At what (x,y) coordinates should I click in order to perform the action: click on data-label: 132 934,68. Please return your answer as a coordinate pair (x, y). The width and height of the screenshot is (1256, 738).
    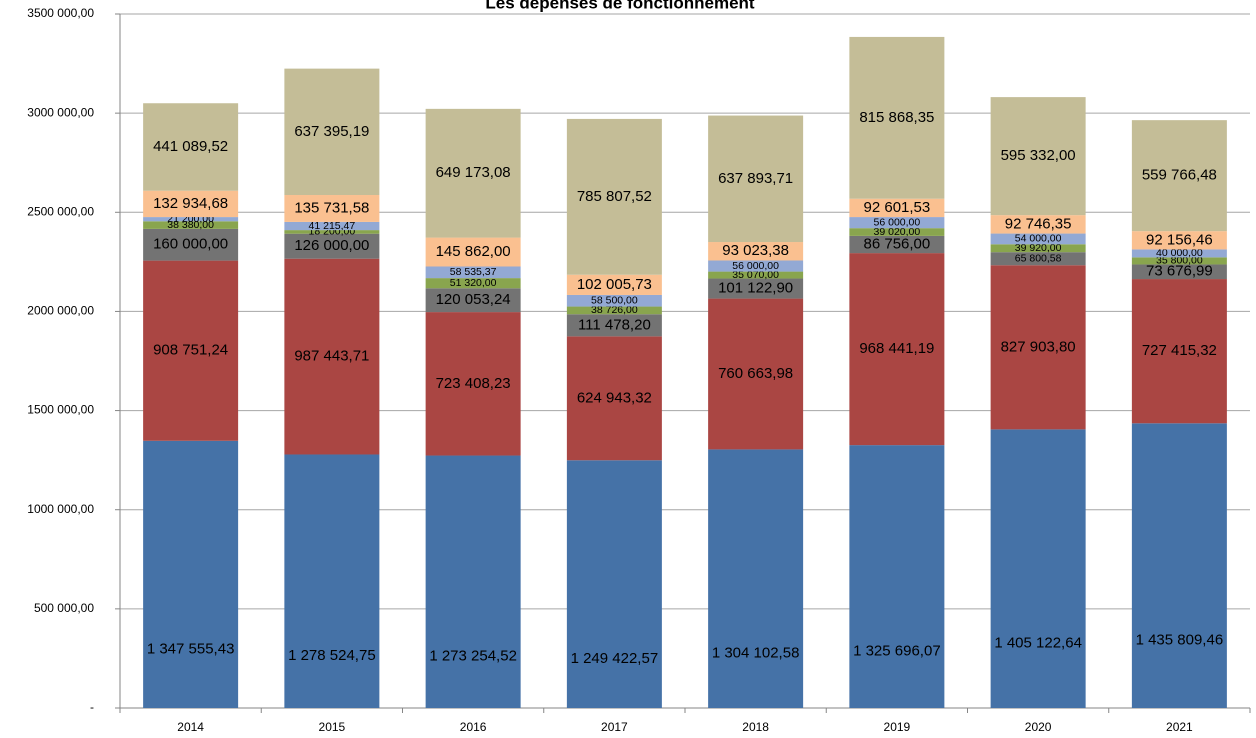
    Looking at the image, I should click on (190, 203).